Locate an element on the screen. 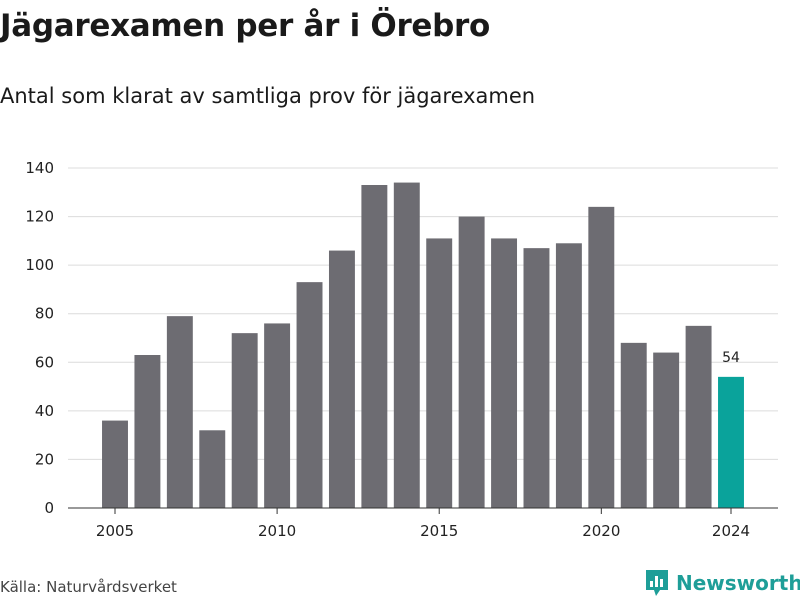  x-tick-label: 2010 is located at coordinates (277, 531).